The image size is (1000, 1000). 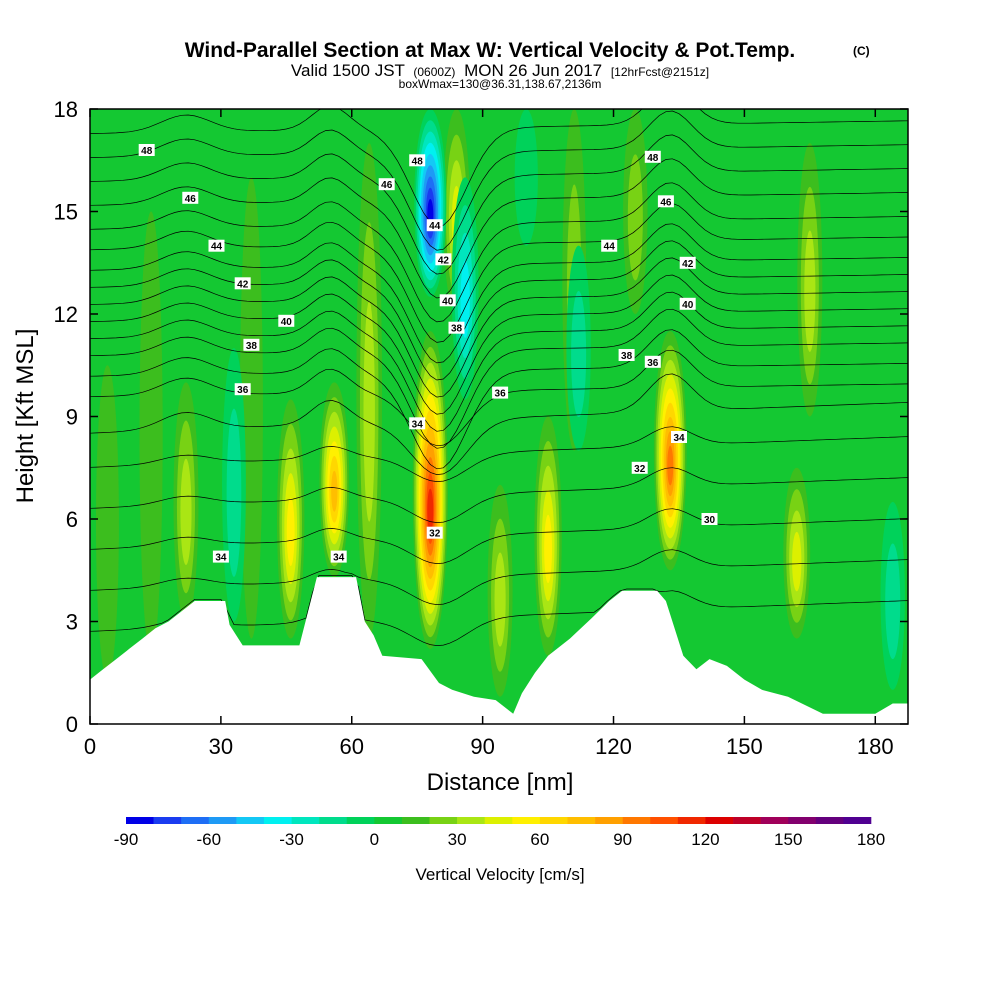 I want to click on theta-label-27: 30, so click(x=709, y=519).